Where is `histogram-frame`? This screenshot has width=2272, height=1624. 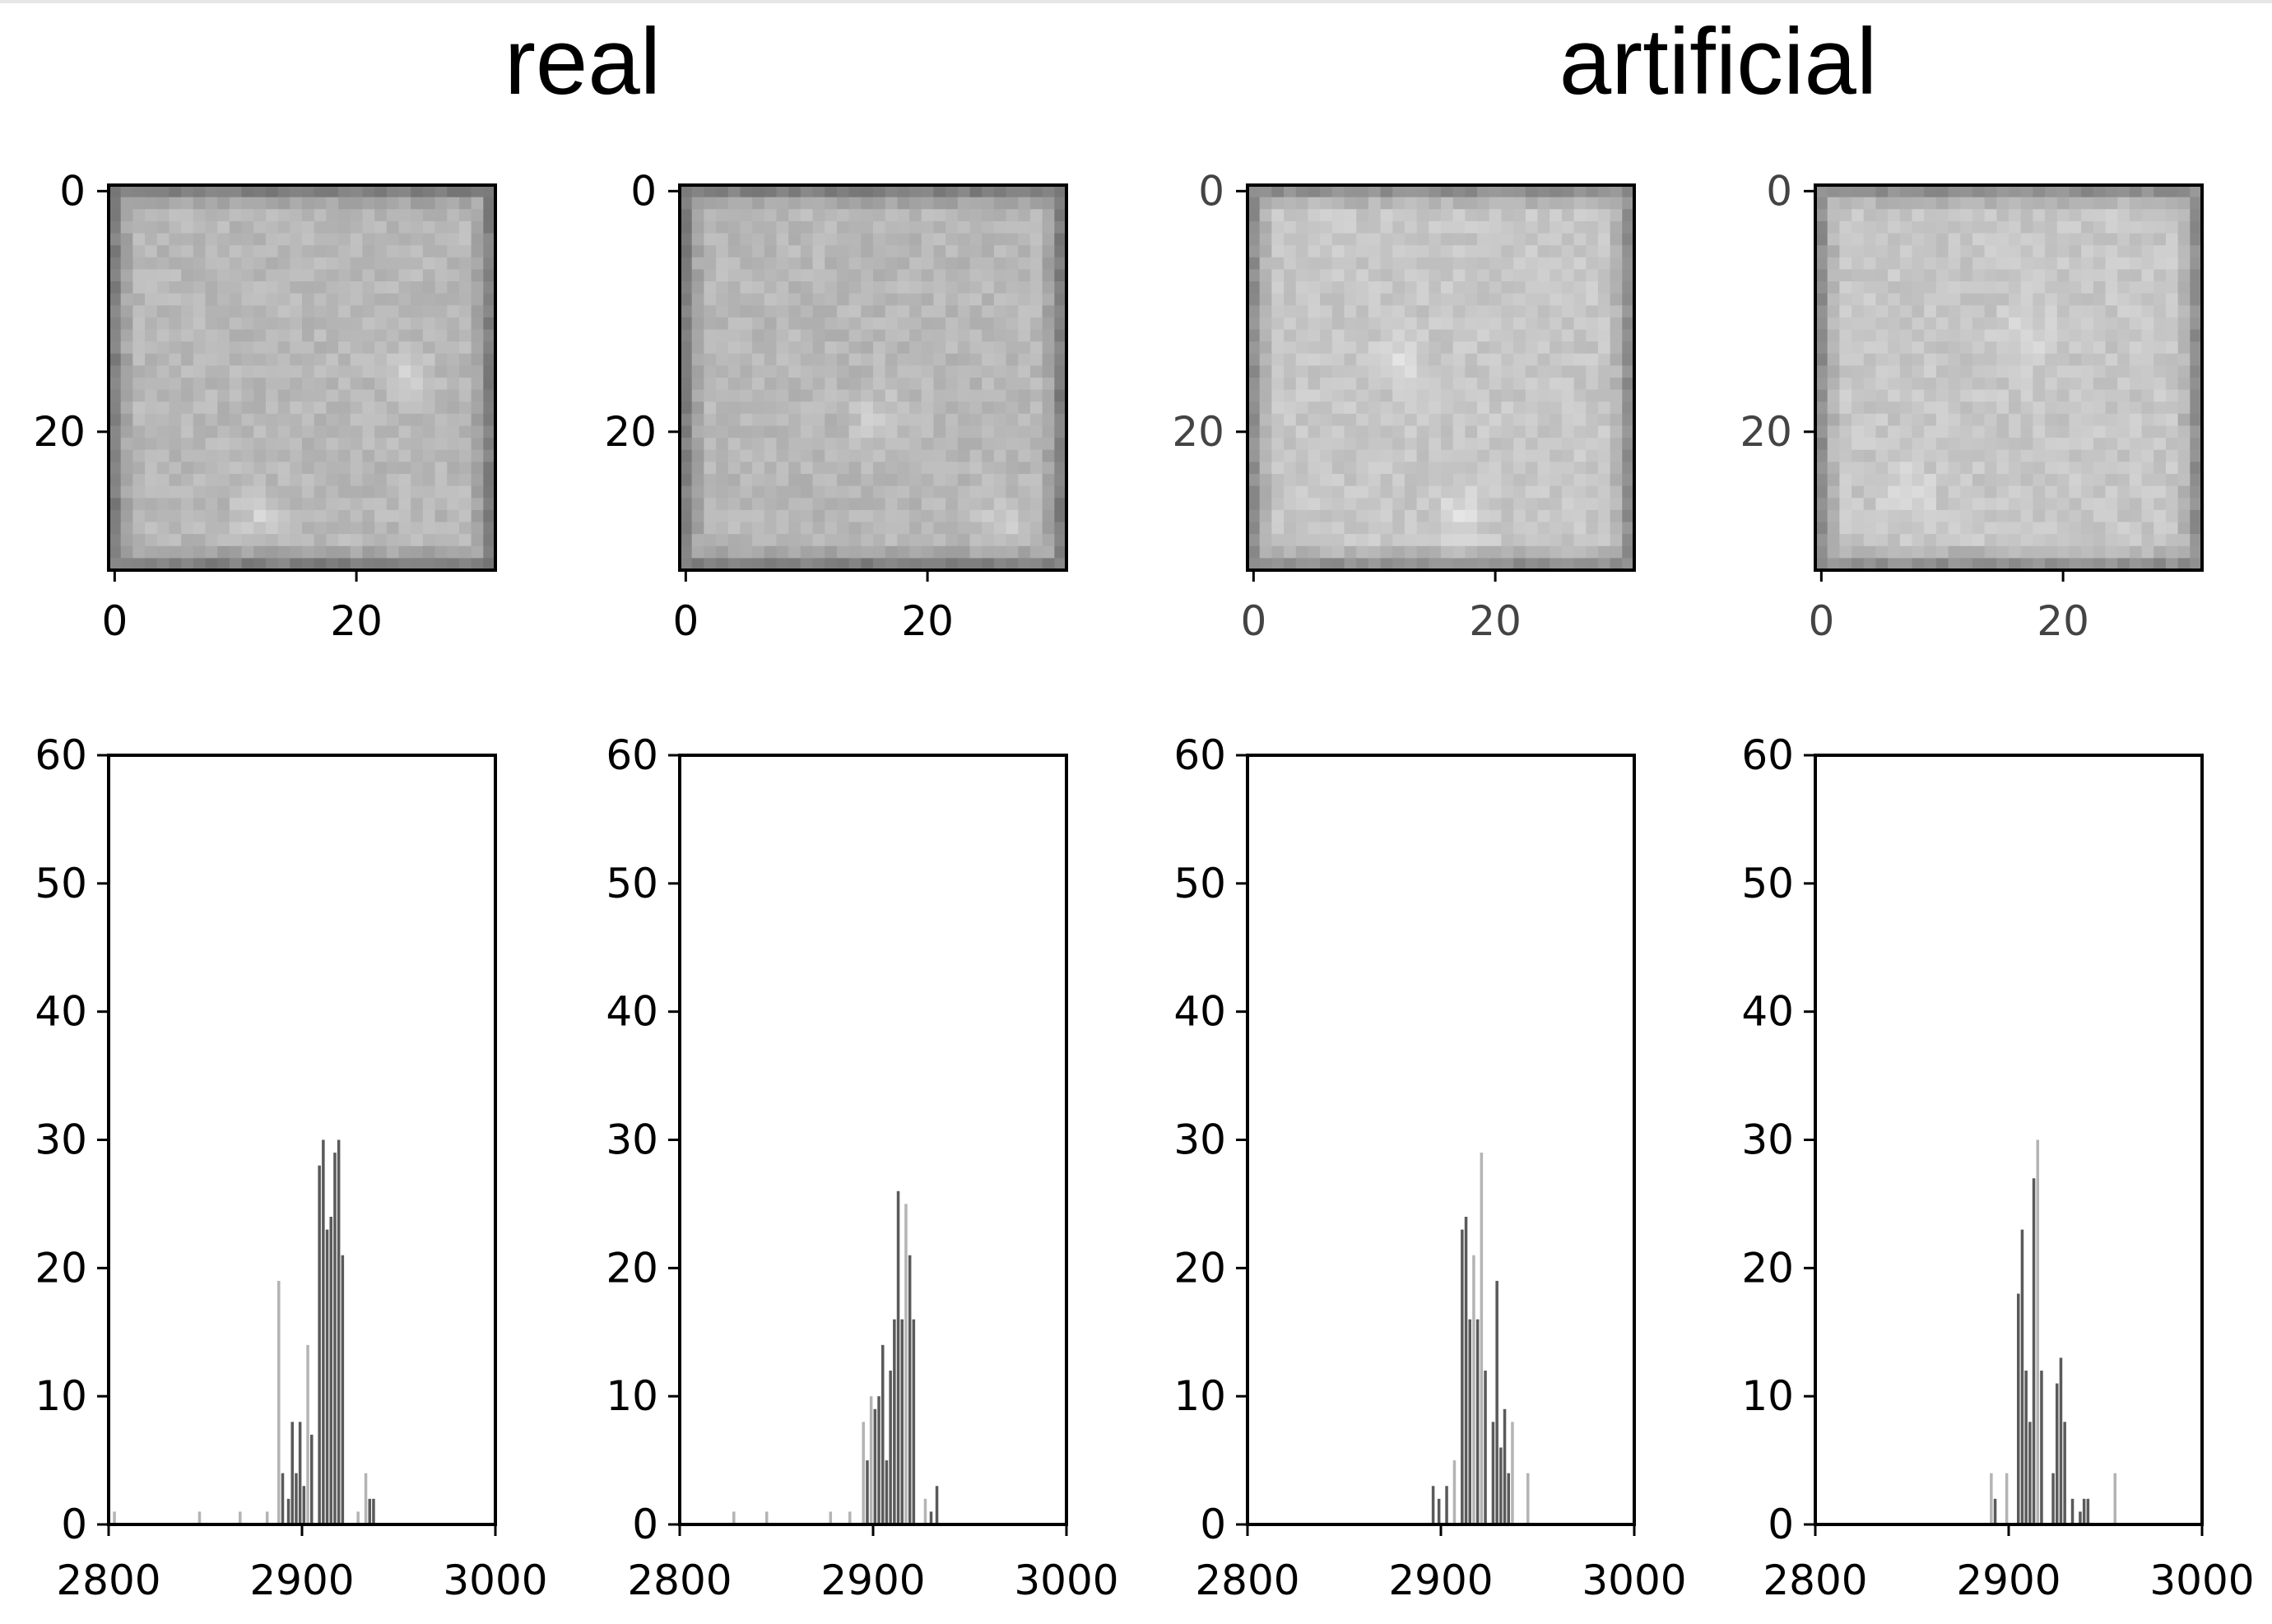
histogram-frame is located at coordinates (1441, 1140).